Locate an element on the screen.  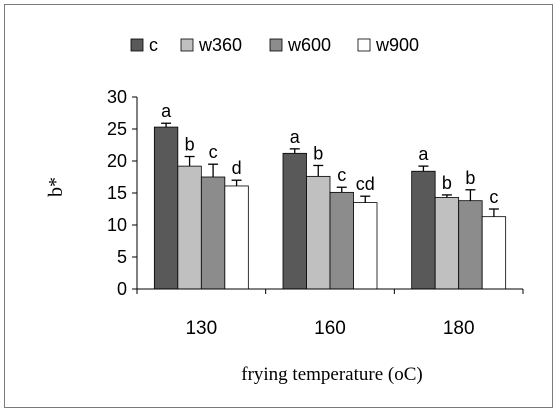
y-tick-label: 10 is located at coordinates (117, 225).